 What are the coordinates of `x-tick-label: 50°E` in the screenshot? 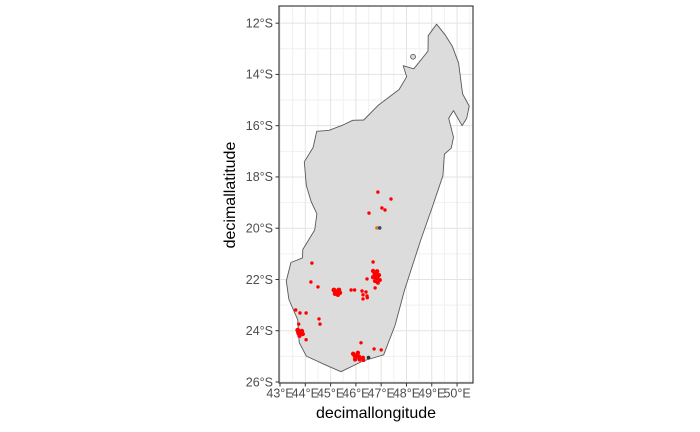 It's located at (456, 394).